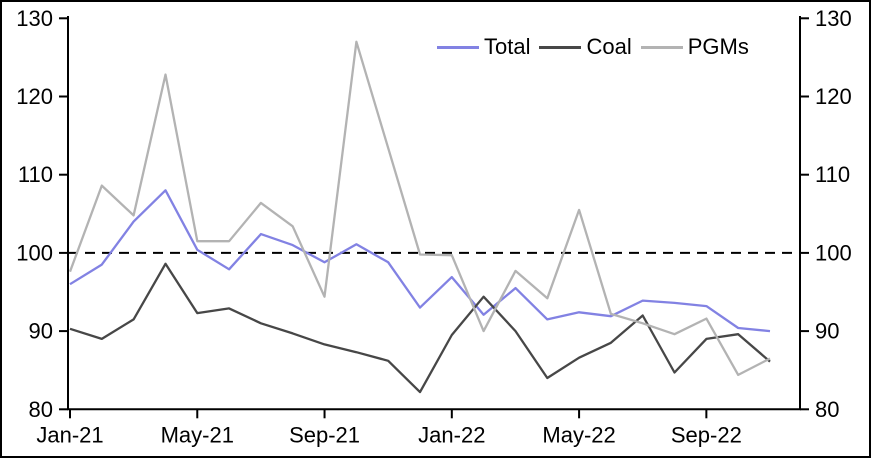 This screenshot has height=458, width=871. Describe the element at coordinates (833, 96) in the screenshot. I see `y-axis-label-right: 120` at that location.